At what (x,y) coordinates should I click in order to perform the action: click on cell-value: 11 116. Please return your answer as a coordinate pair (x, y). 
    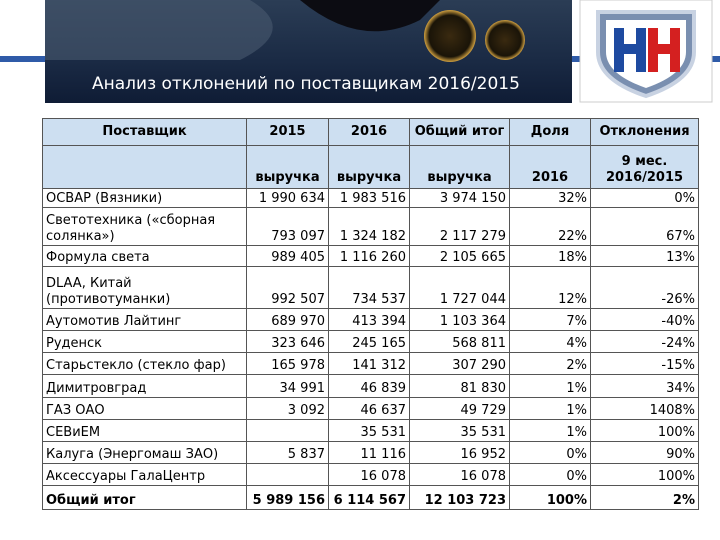
    Looking at the image, I should click on (369, 452).